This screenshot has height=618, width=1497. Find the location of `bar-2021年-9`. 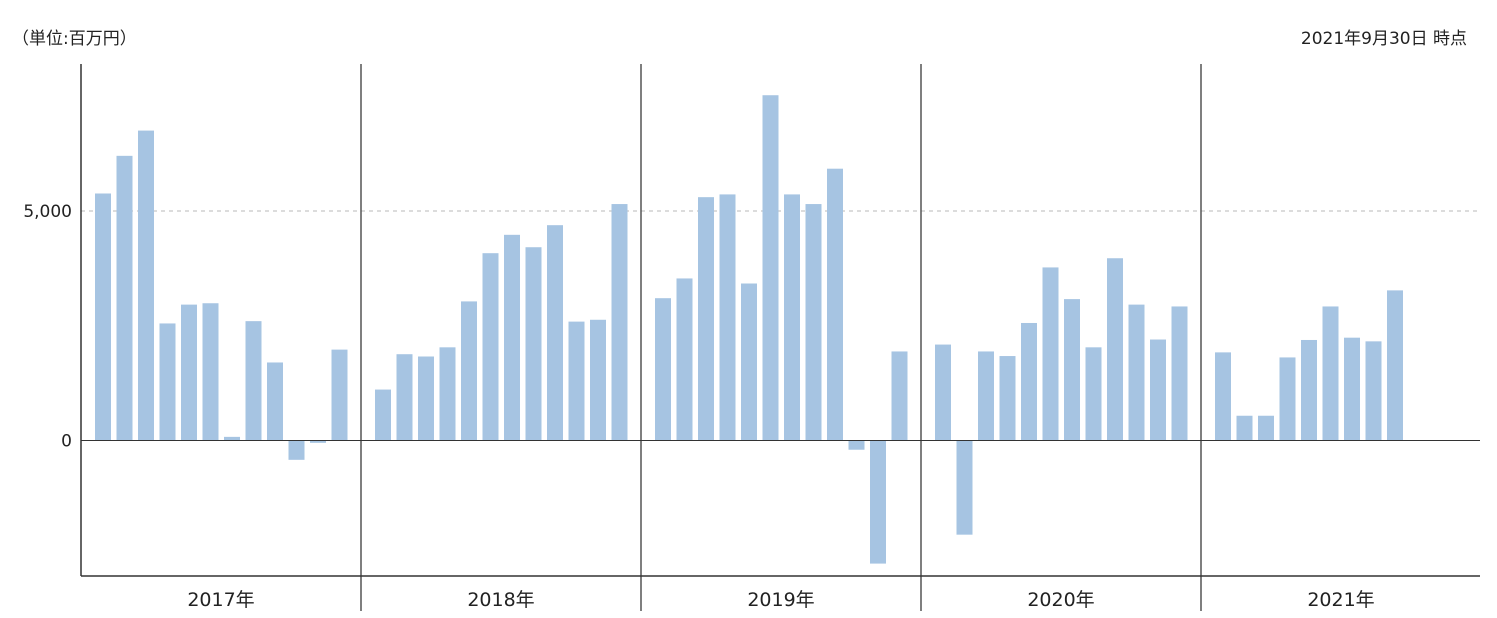

bar-2021年-9 is located at coordinates (1395, 365).